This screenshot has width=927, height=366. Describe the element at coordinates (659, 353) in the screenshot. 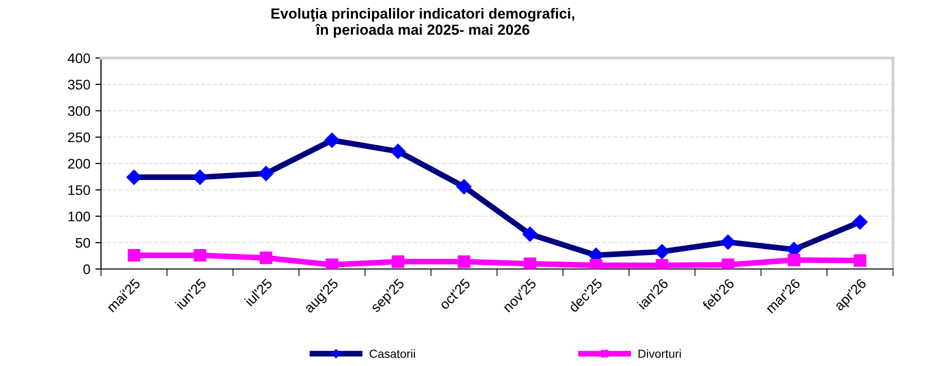

I see `legend-label: Divorturi` at that location.